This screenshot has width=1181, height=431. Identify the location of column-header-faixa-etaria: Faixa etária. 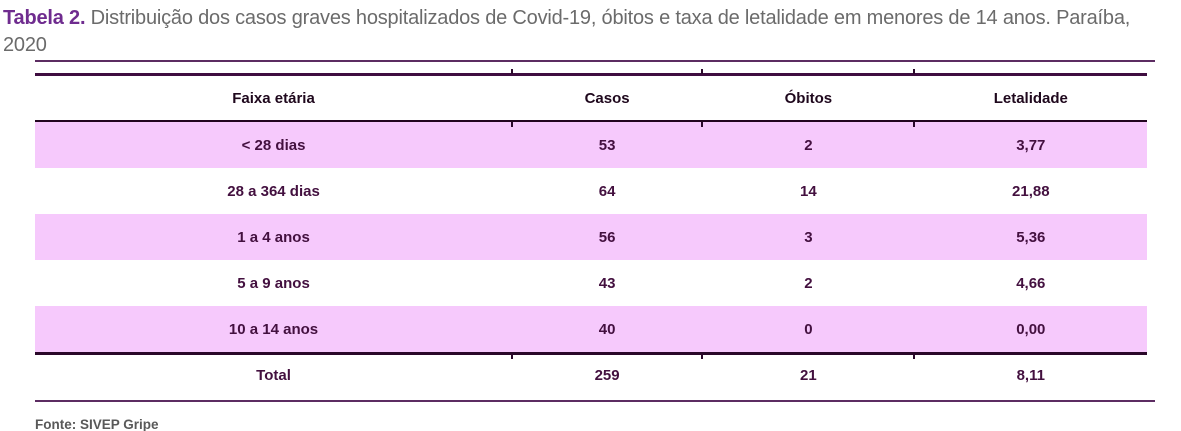
(274, 97).